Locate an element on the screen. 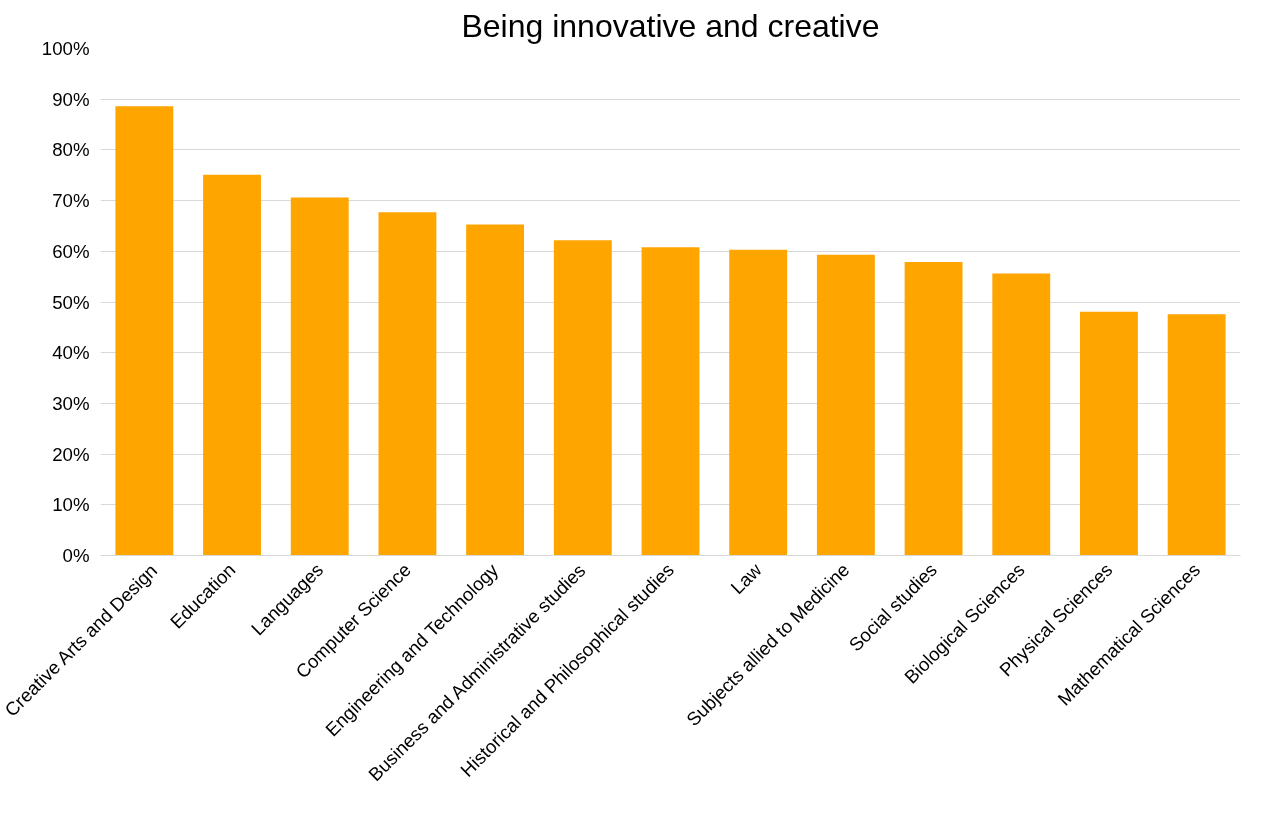 This screenshot has height=814, width=1287. y-tick-label: 90% is located at coordinates (71, 99).